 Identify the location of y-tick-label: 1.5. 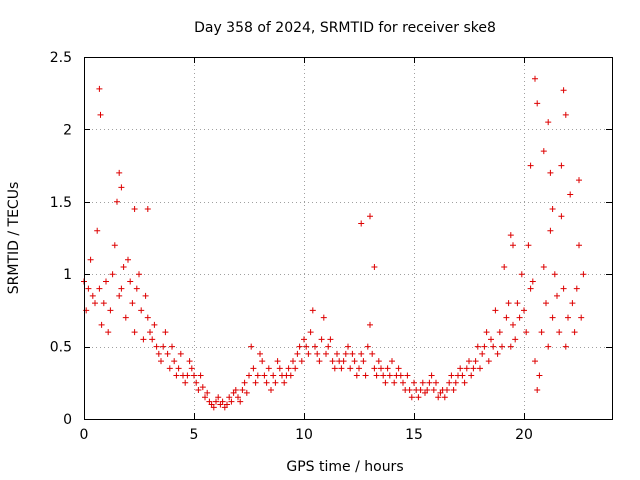
(61, 203).